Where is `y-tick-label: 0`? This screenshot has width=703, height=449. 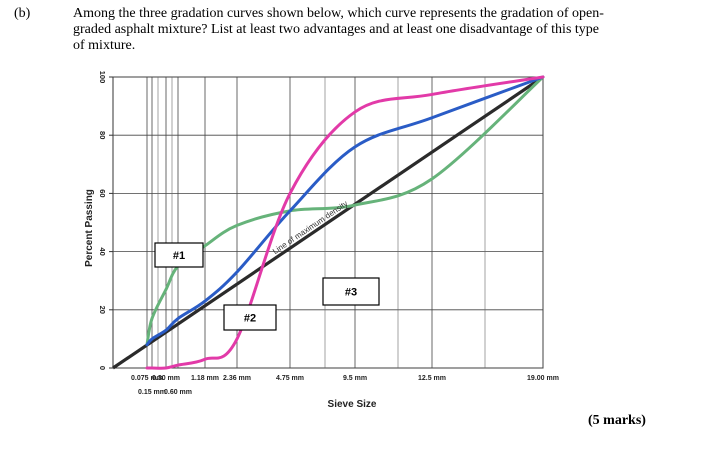
y-tick-label: 0 is located at coordinates (102, 368).